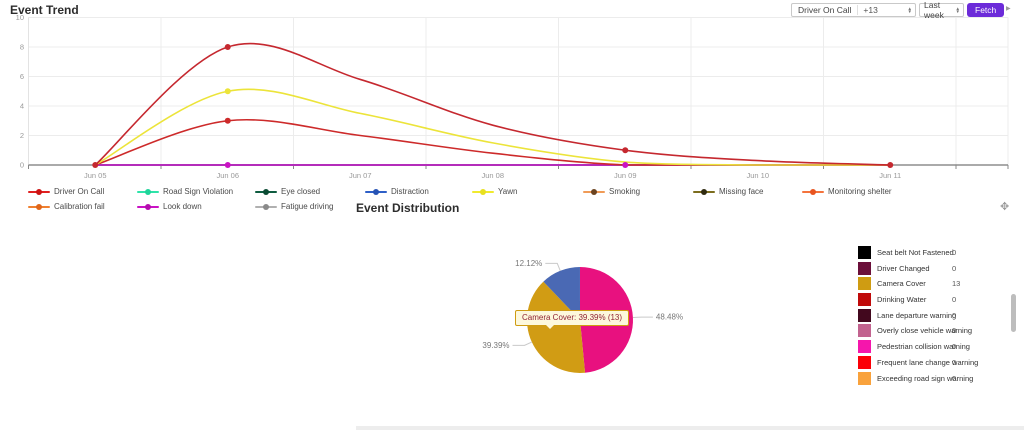 The width and height of the screenshot is (1024, 430). Describe the element at coordinates (890, 175) in the screenshot. I see `trend-x-tick-label: Jun 11` at that location.